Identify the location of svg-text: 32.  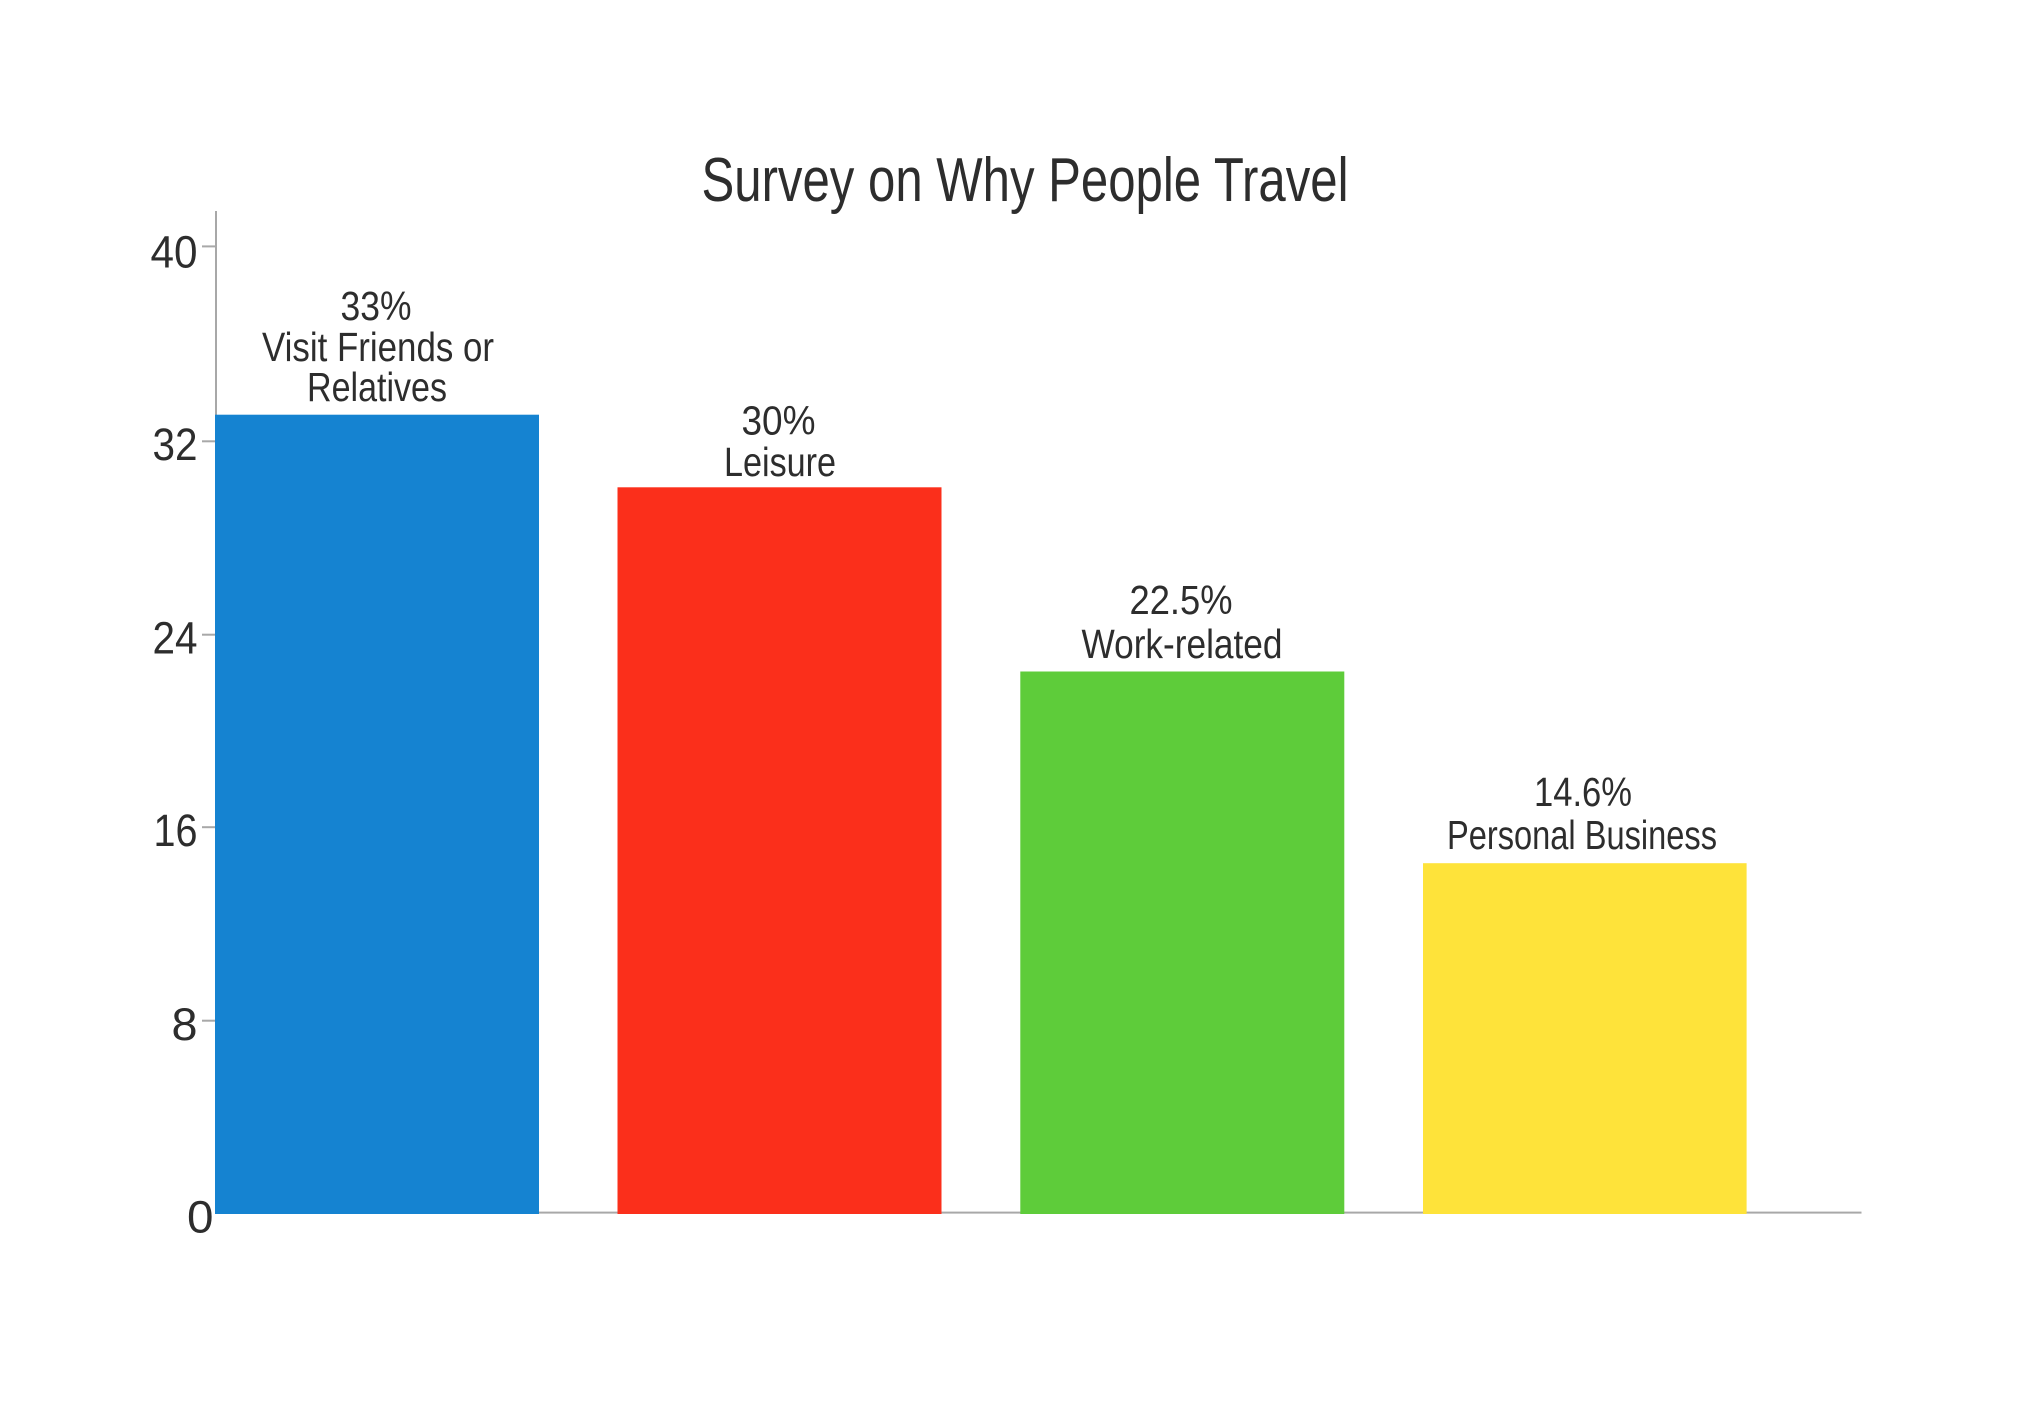
(175, 444).